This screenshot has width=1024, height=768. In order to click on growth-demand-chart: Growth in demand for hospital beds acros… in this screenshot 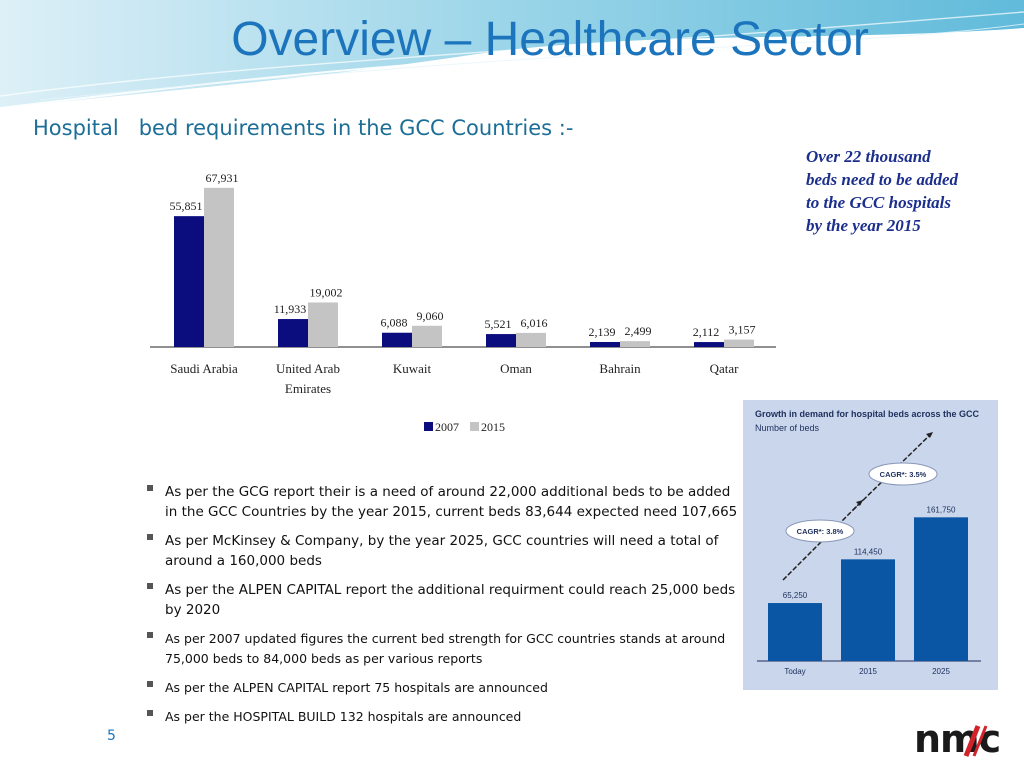, I will do `click(868, 542)`.